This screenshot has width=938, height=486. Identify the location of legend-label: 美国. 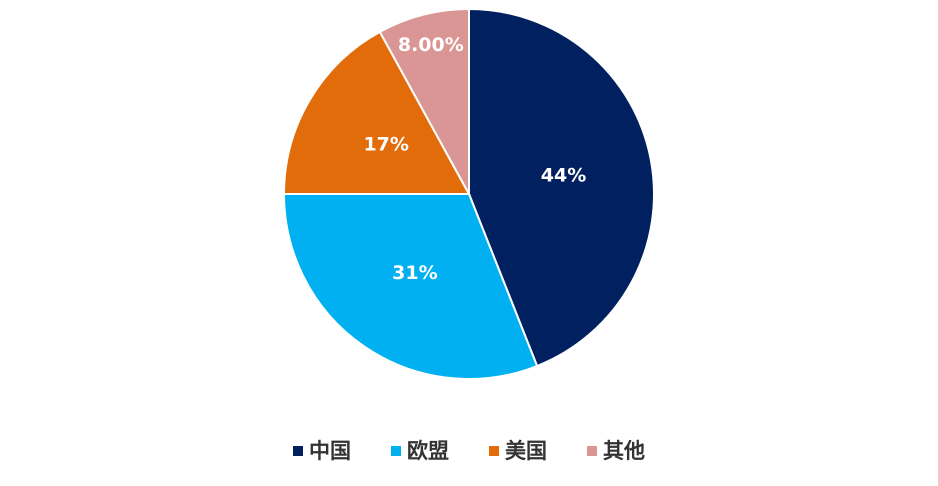
(526, 451).